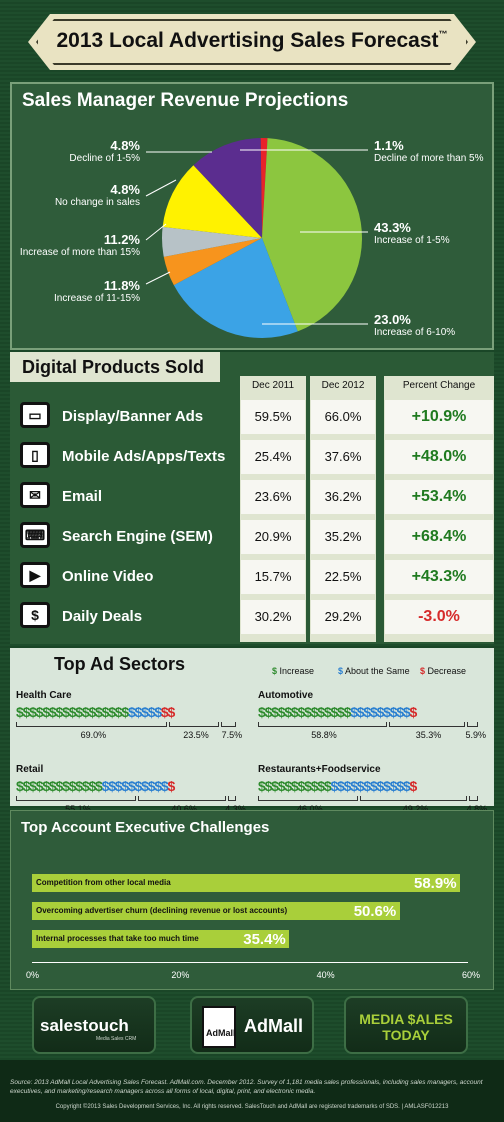  Describe the element at coordinates (319, 769) in the screenshot. I see `sector-name: Restaurants+Foodservice` at that location.